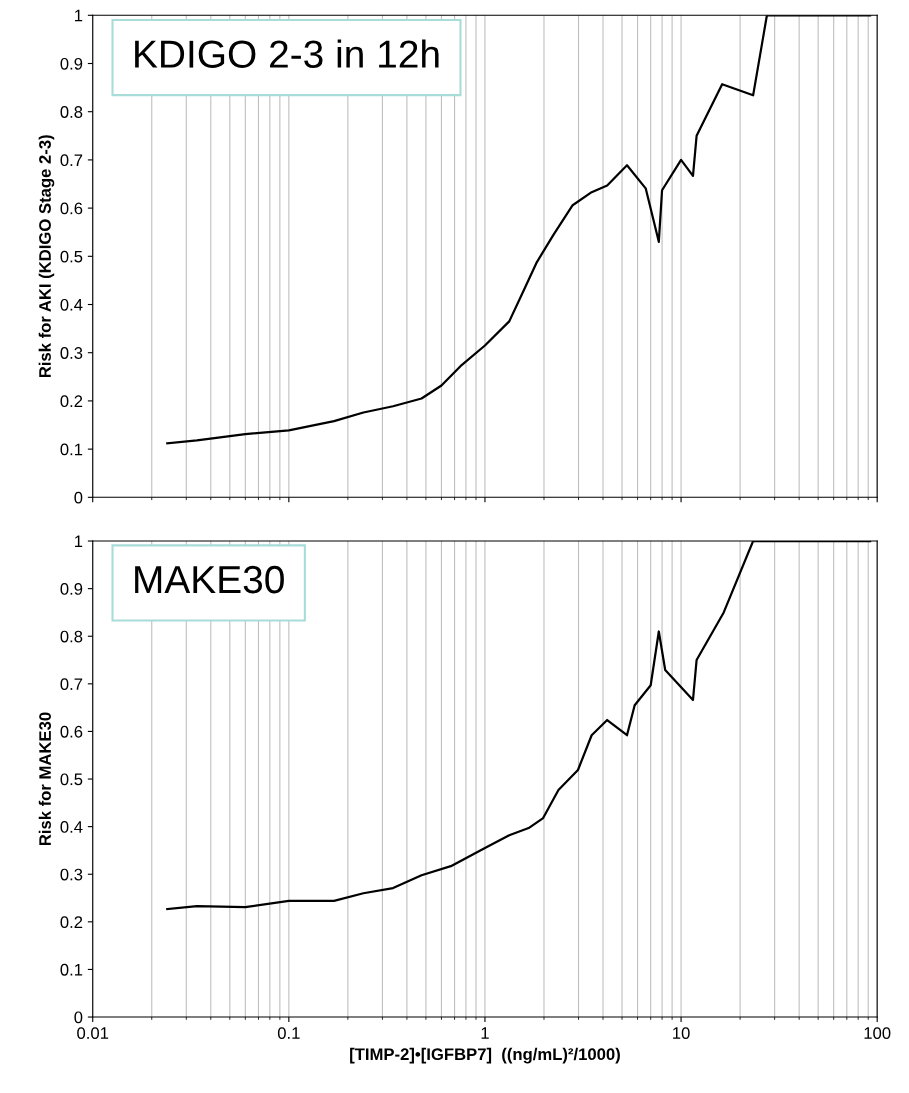 The width and height of the screenshot is (909, 1093). Describe the element at coordinates (288, 1033) in the screenshot. I see `x-tick-label: 0.1` at that location.